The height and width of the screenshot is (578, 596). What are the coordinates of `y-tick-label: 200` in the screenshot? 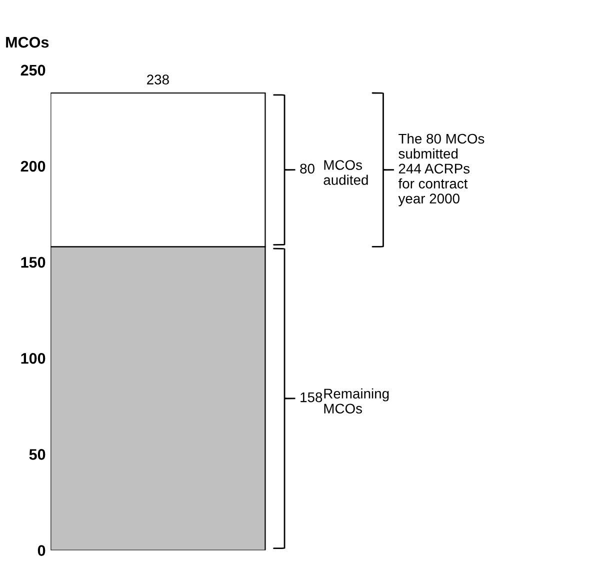 It's located at (33, 166).